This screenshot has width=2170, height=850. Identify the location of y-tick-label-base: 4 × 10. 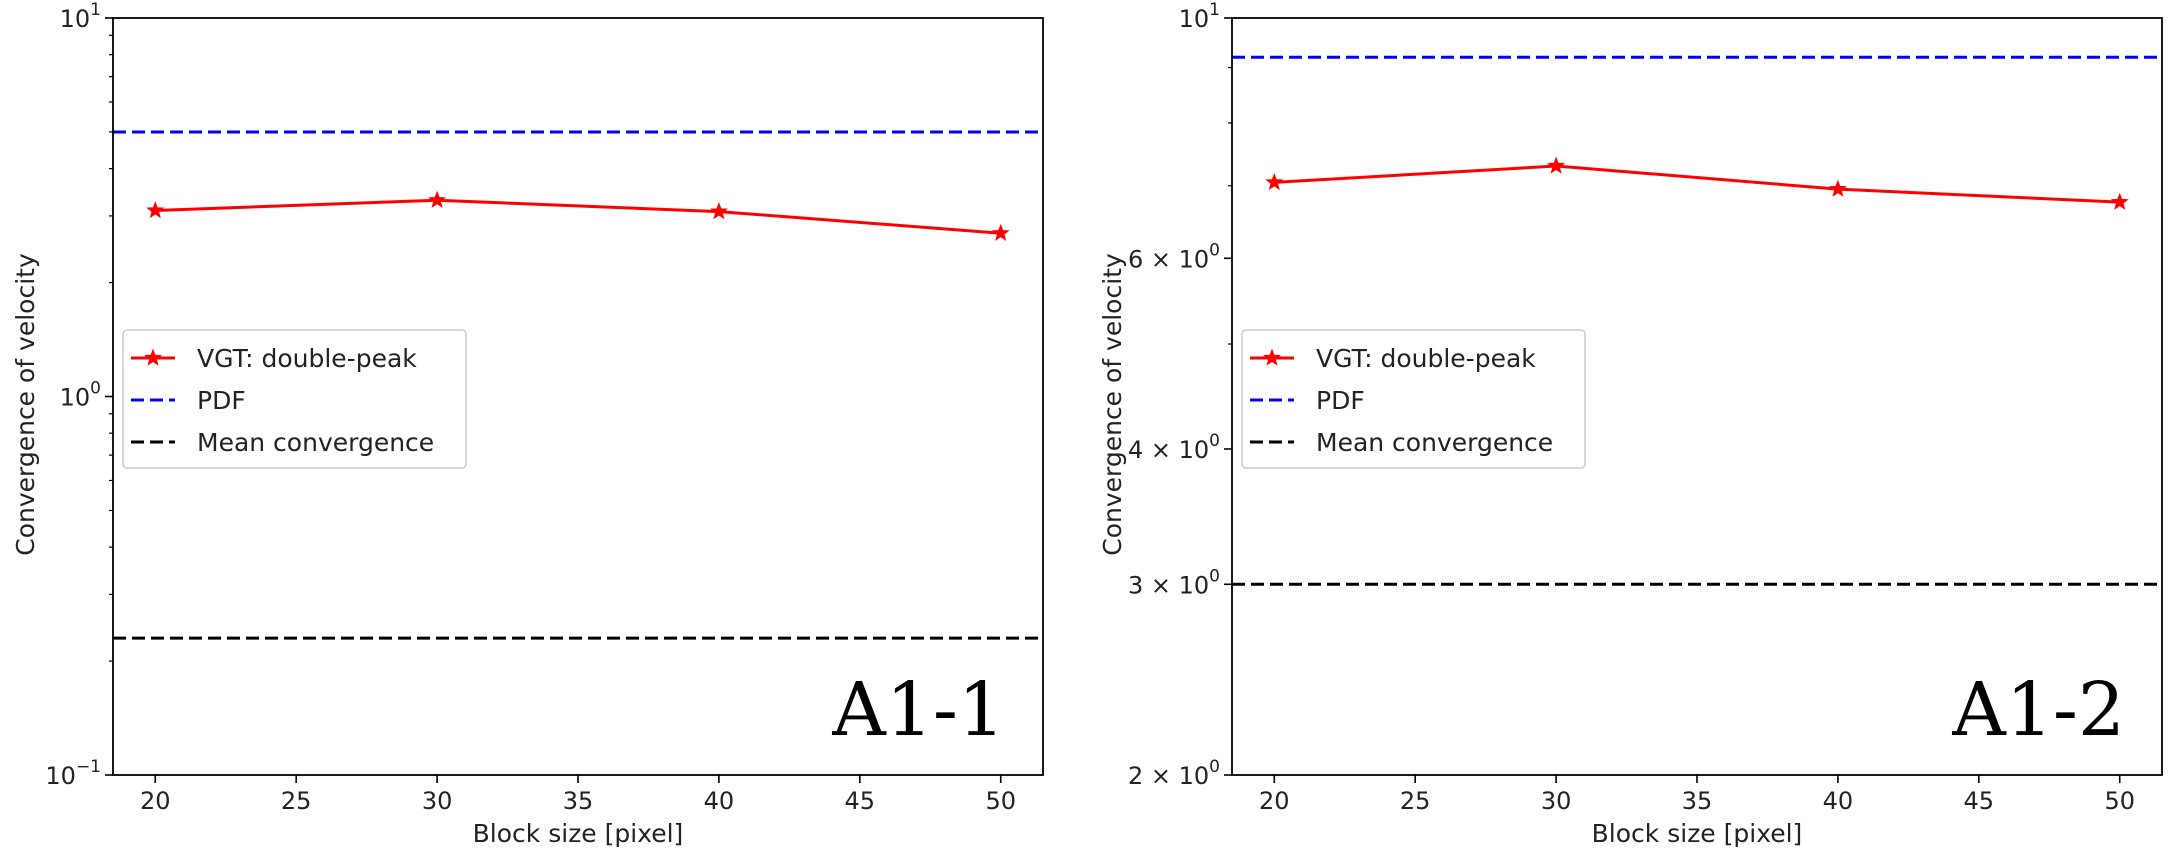
(1168, 450).